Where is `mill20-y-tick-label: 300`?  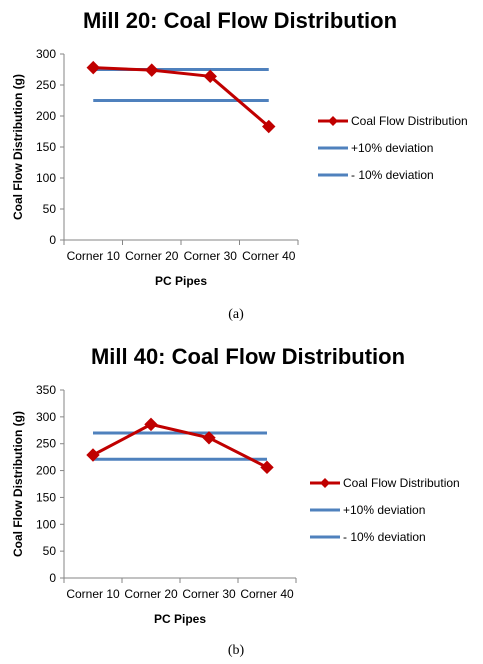 mill20-y-tick-label: 300 is located at coordinates (46, 54).